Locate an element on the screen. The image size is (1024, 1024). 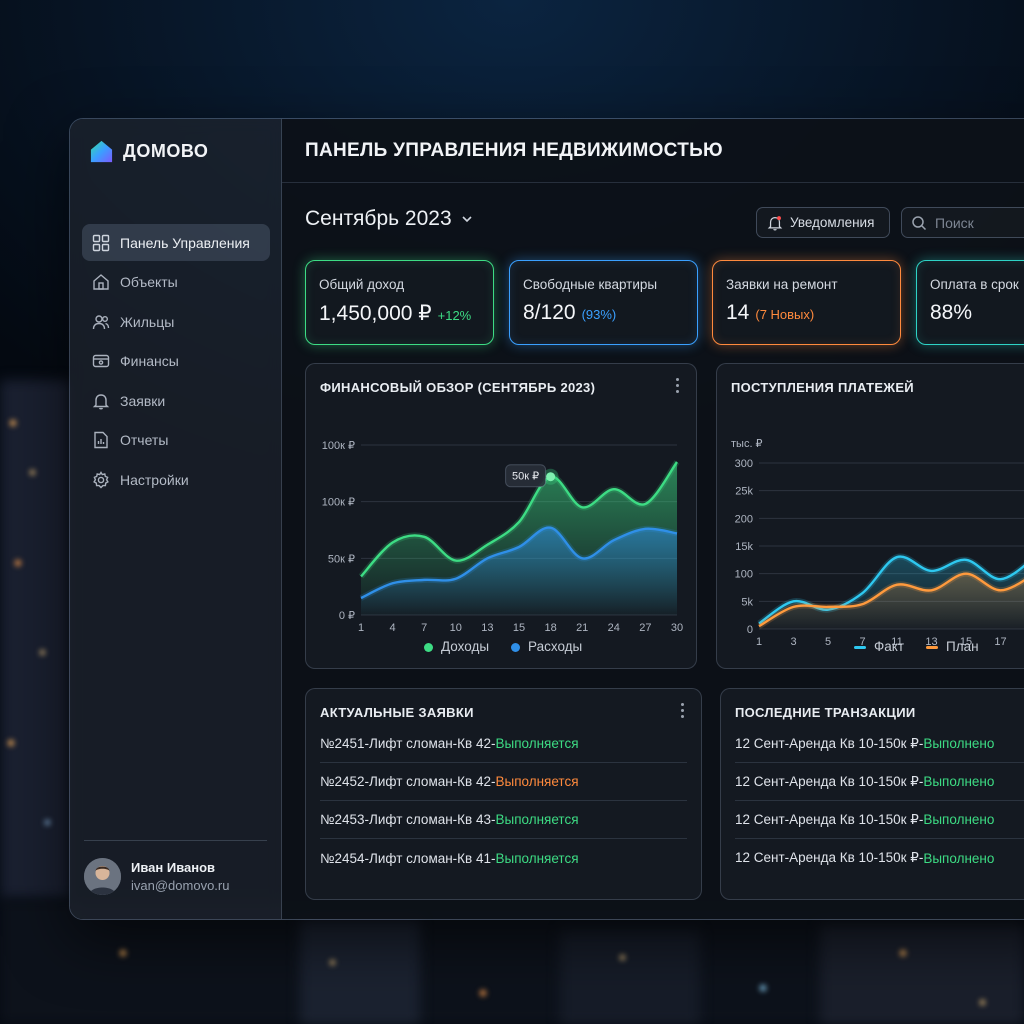
unit-label: тыс. ₽ is located at coordinates (747, 444).